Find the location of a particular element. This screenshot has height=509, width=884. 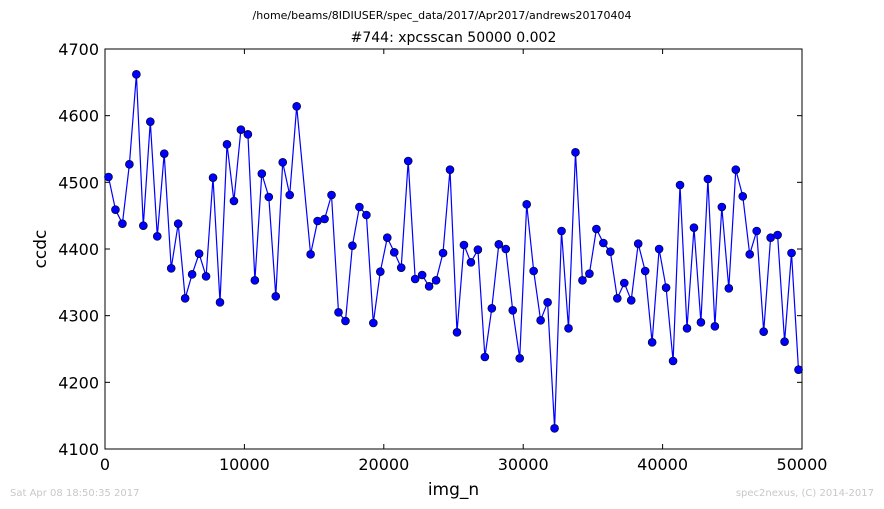

y-tick-label: 4100 is located at coordinates (78, 449).